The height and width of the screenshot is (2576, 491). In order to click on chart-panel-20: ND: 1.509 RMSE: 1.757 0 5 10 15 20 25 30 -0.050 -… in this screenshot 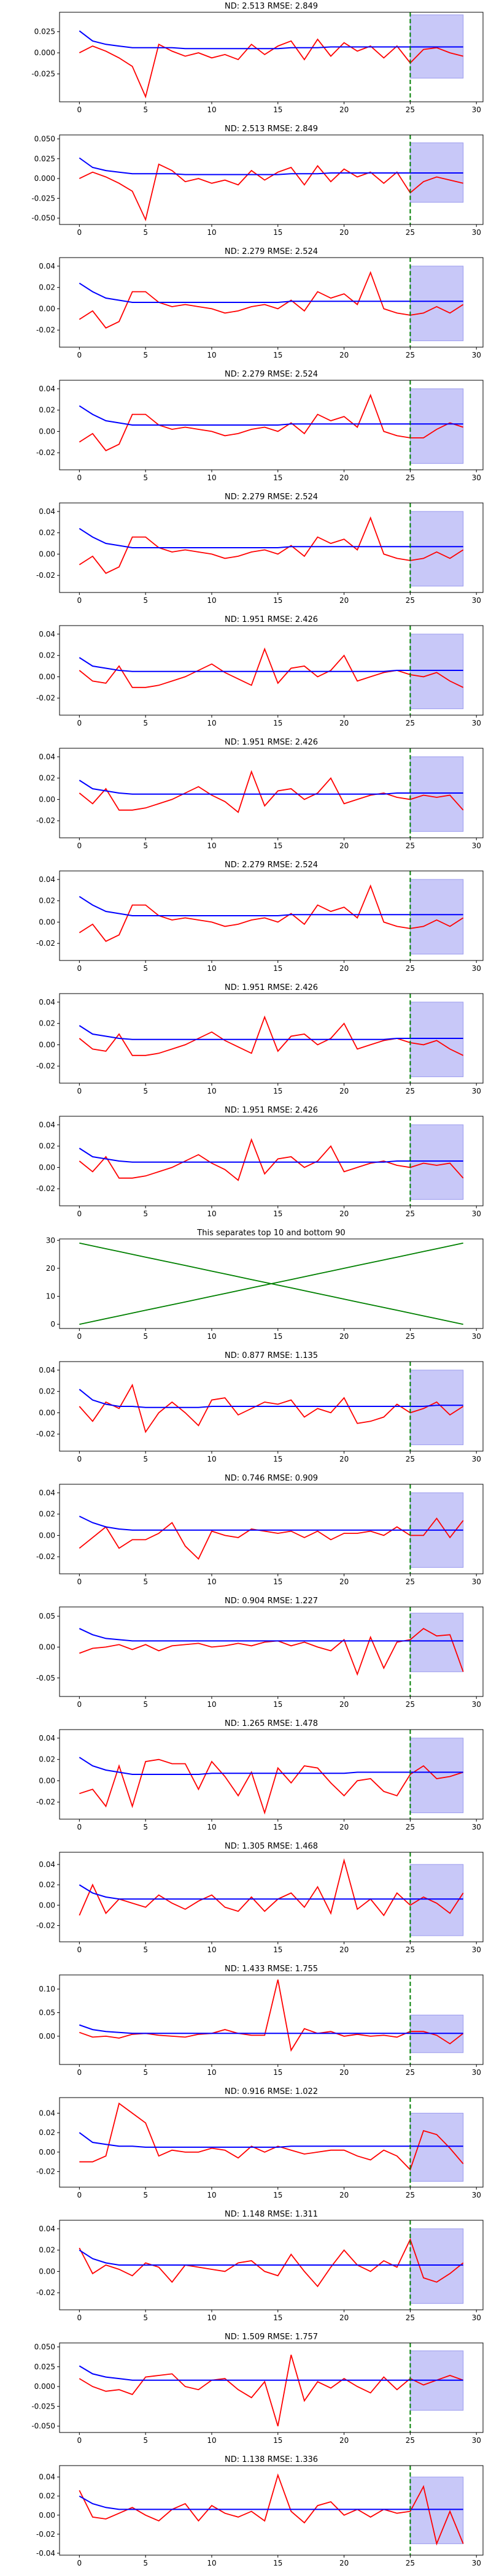, I will do `click(258, 2389)`.